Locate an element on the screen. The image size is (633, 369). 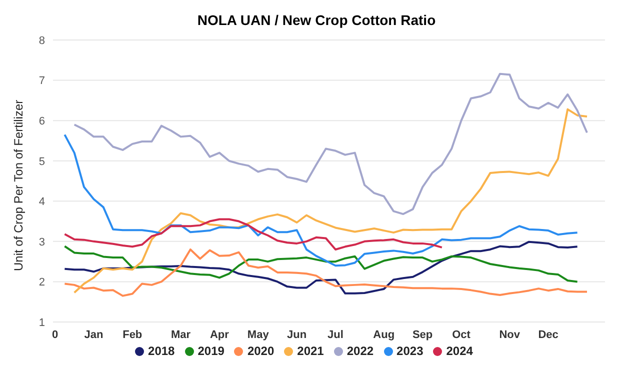
x-tick-label: Dec is located at coordinates (548, 334).